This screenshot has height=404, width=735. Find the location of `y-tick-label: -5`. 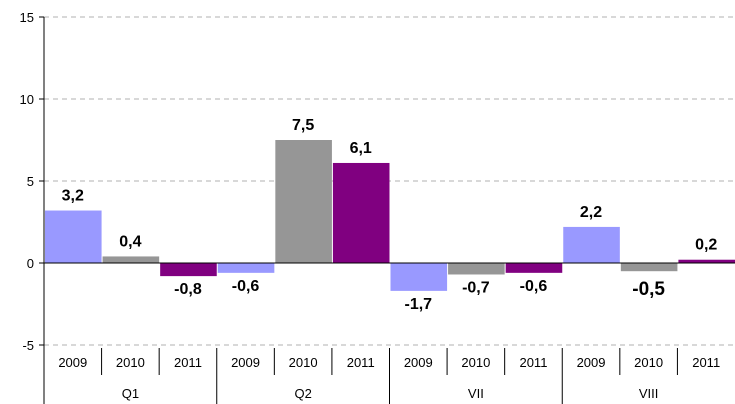

y-tick-label: -5 is located at coordinates (28, 345).